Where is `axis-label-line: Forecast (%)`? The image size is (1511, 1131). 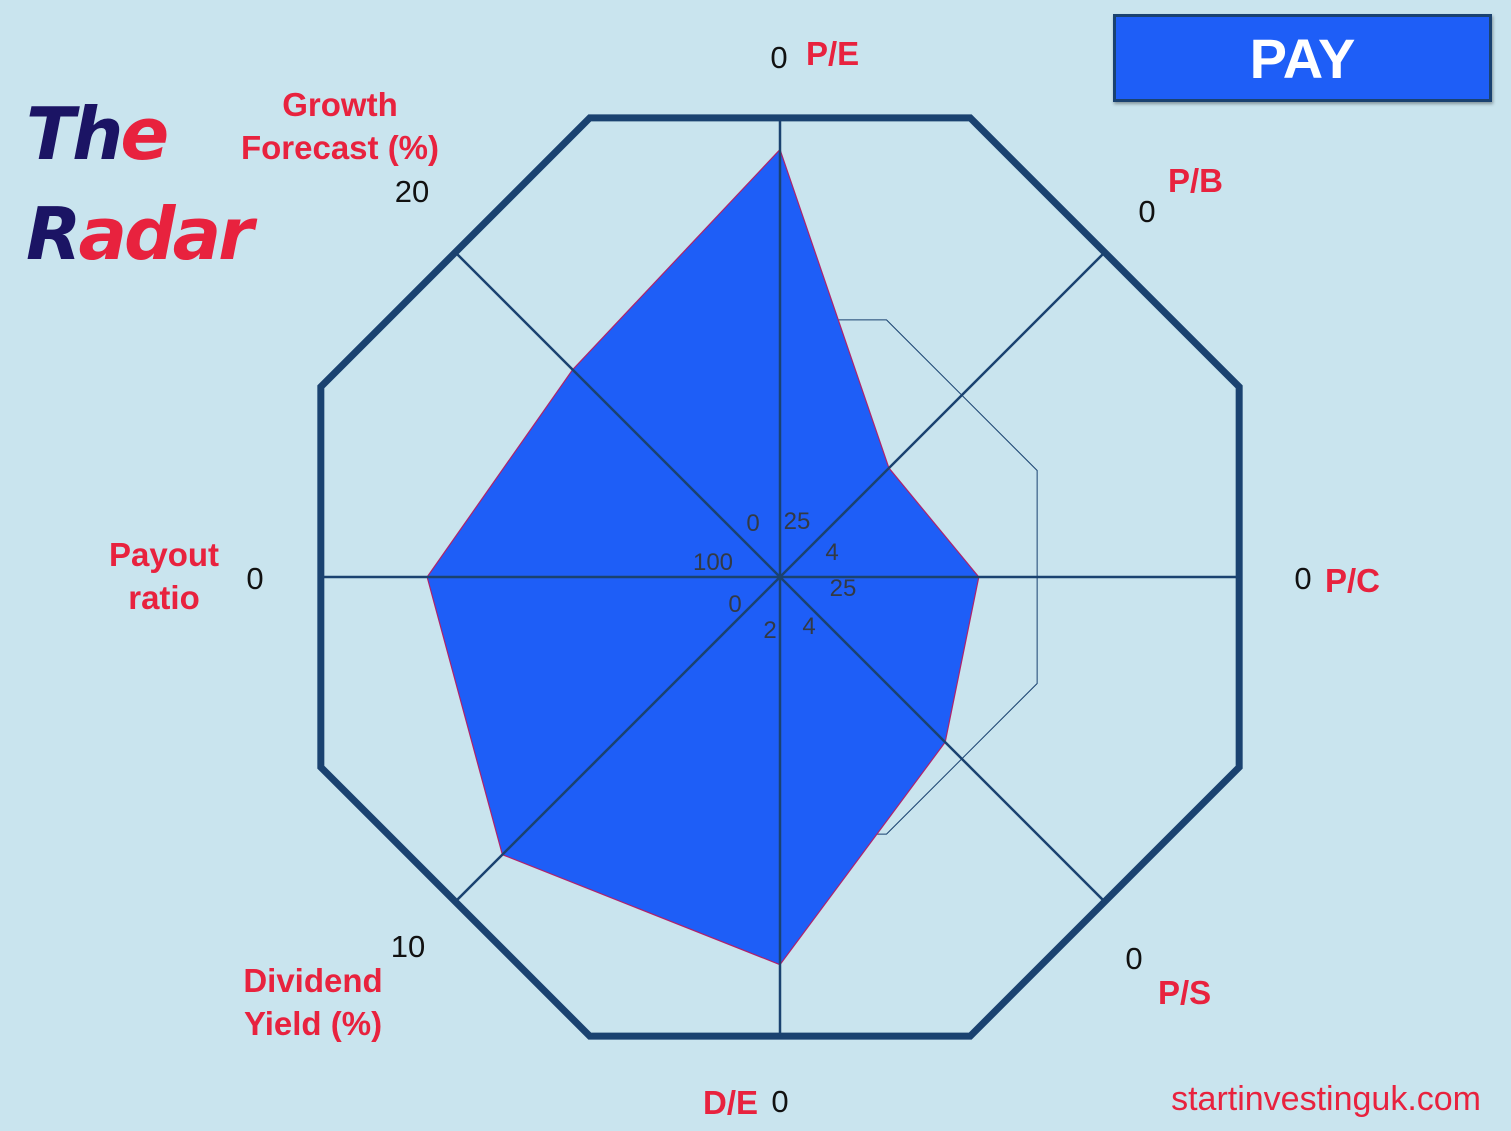
axis-label-line: Forecast (%) is located at coordinates (340, 147).